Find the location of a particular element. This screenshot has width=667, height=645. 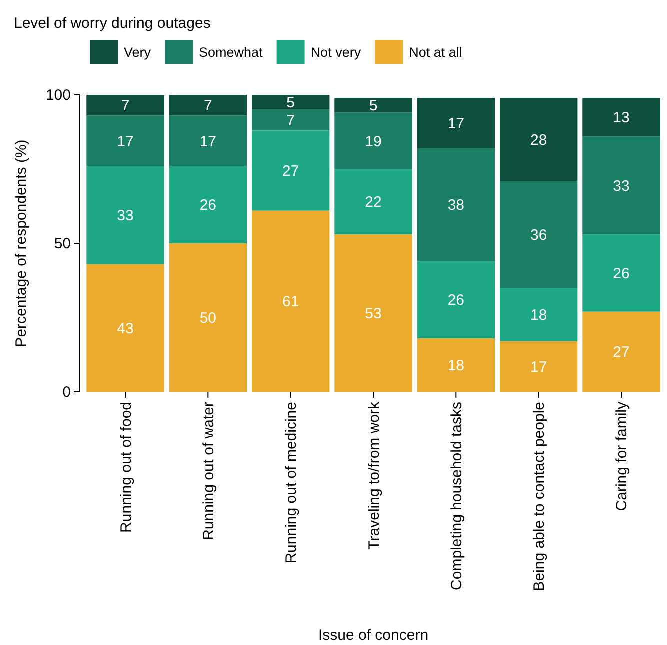

data-label: 50 is located at coordinates (208, 318).